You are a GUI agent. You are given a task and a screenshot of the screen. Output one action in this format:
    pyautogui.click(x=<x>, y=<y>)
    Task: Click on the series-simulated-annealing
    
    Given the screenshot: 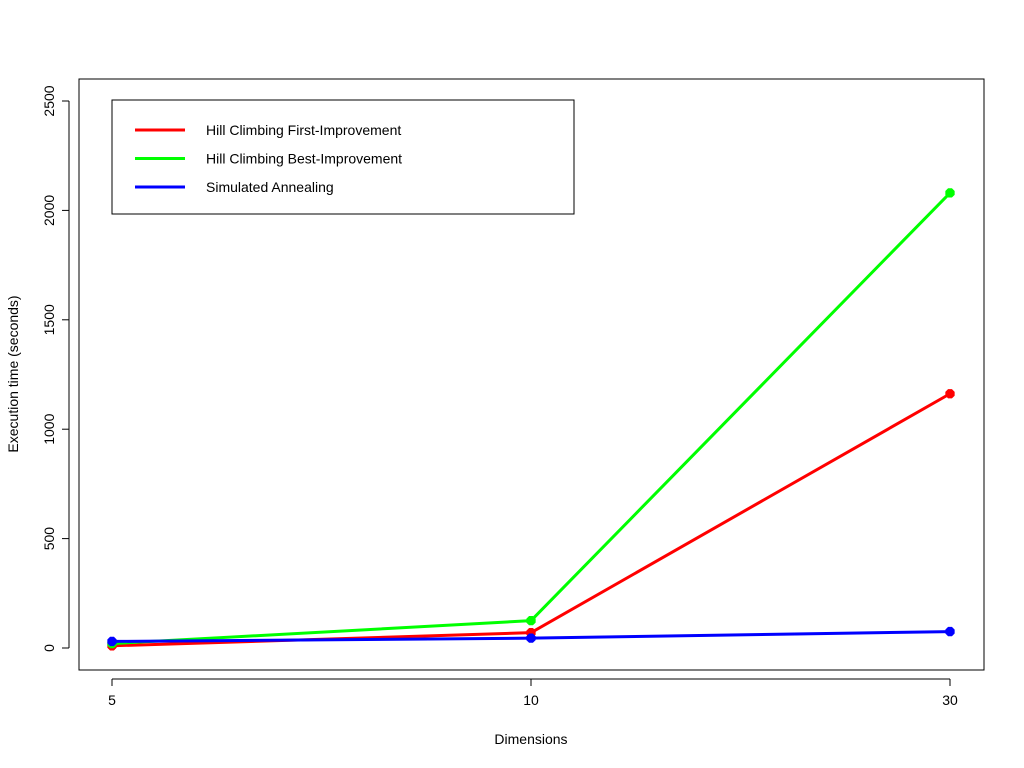 What is the action you would take?
    pyautogui.click(x=531, y=636)
    